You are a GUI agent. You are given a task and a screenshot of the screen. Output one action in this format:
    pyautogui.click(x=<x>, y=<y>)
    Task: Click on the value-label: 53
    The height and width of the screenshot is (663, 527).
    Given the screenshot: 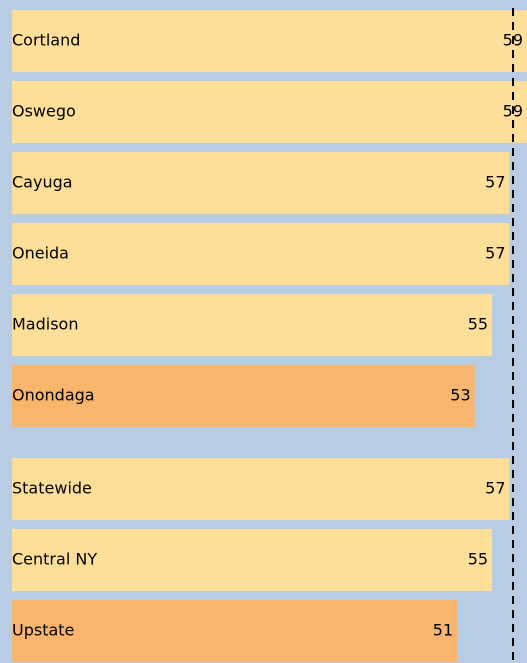 What is the action you would take?
    pyautogui.click(x=460, y=395)
    